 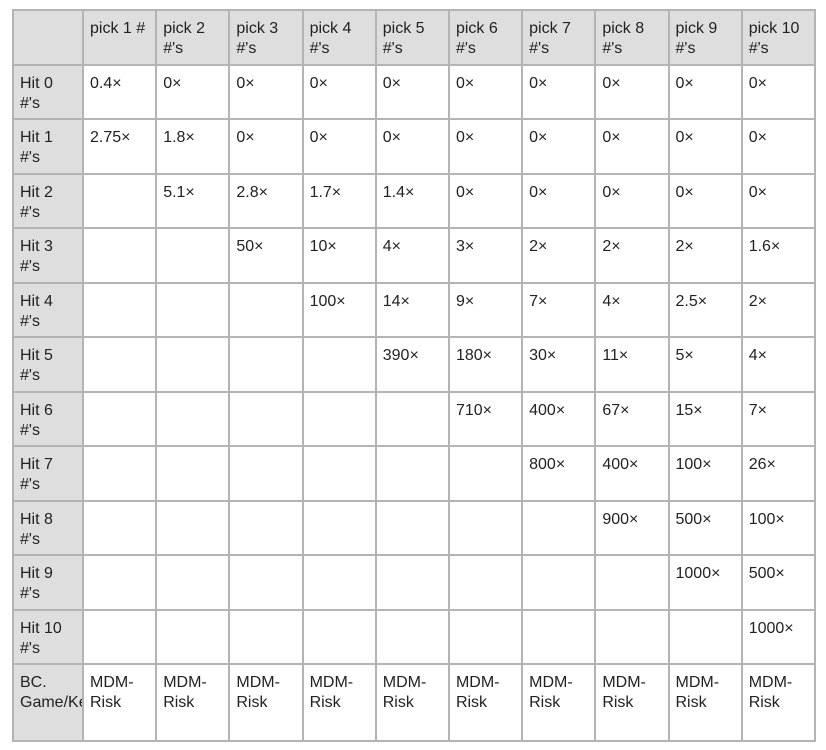 What do you see at coordinates (48, 582) in the screenshot?
I see `row-label: Hit 9 #'s` at bounding box center [48, 582].